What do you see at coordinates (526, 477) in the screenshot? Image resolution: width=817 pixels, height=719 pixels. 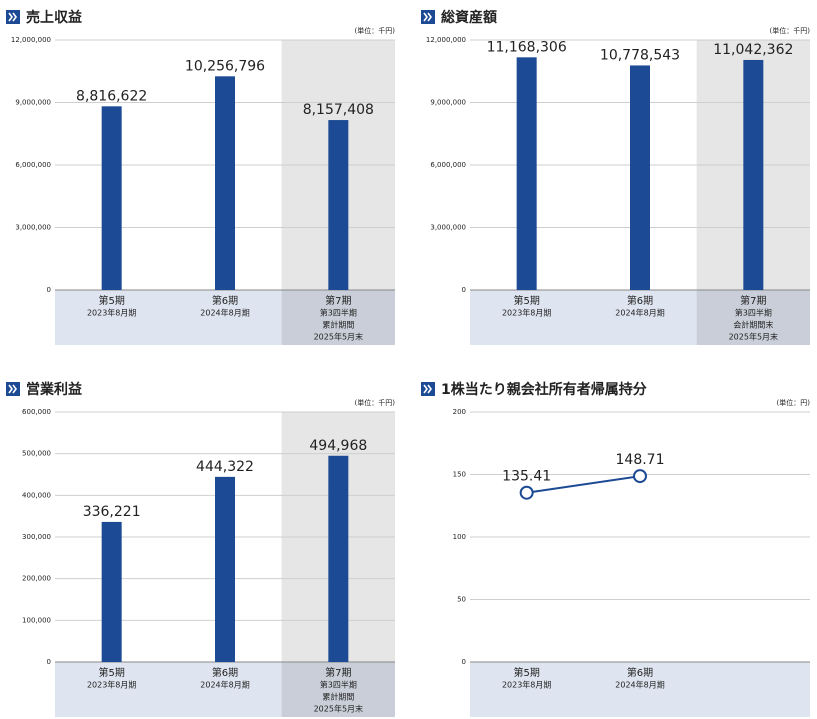 I see `value-label: 135.41` at bounding box center [526, 477].